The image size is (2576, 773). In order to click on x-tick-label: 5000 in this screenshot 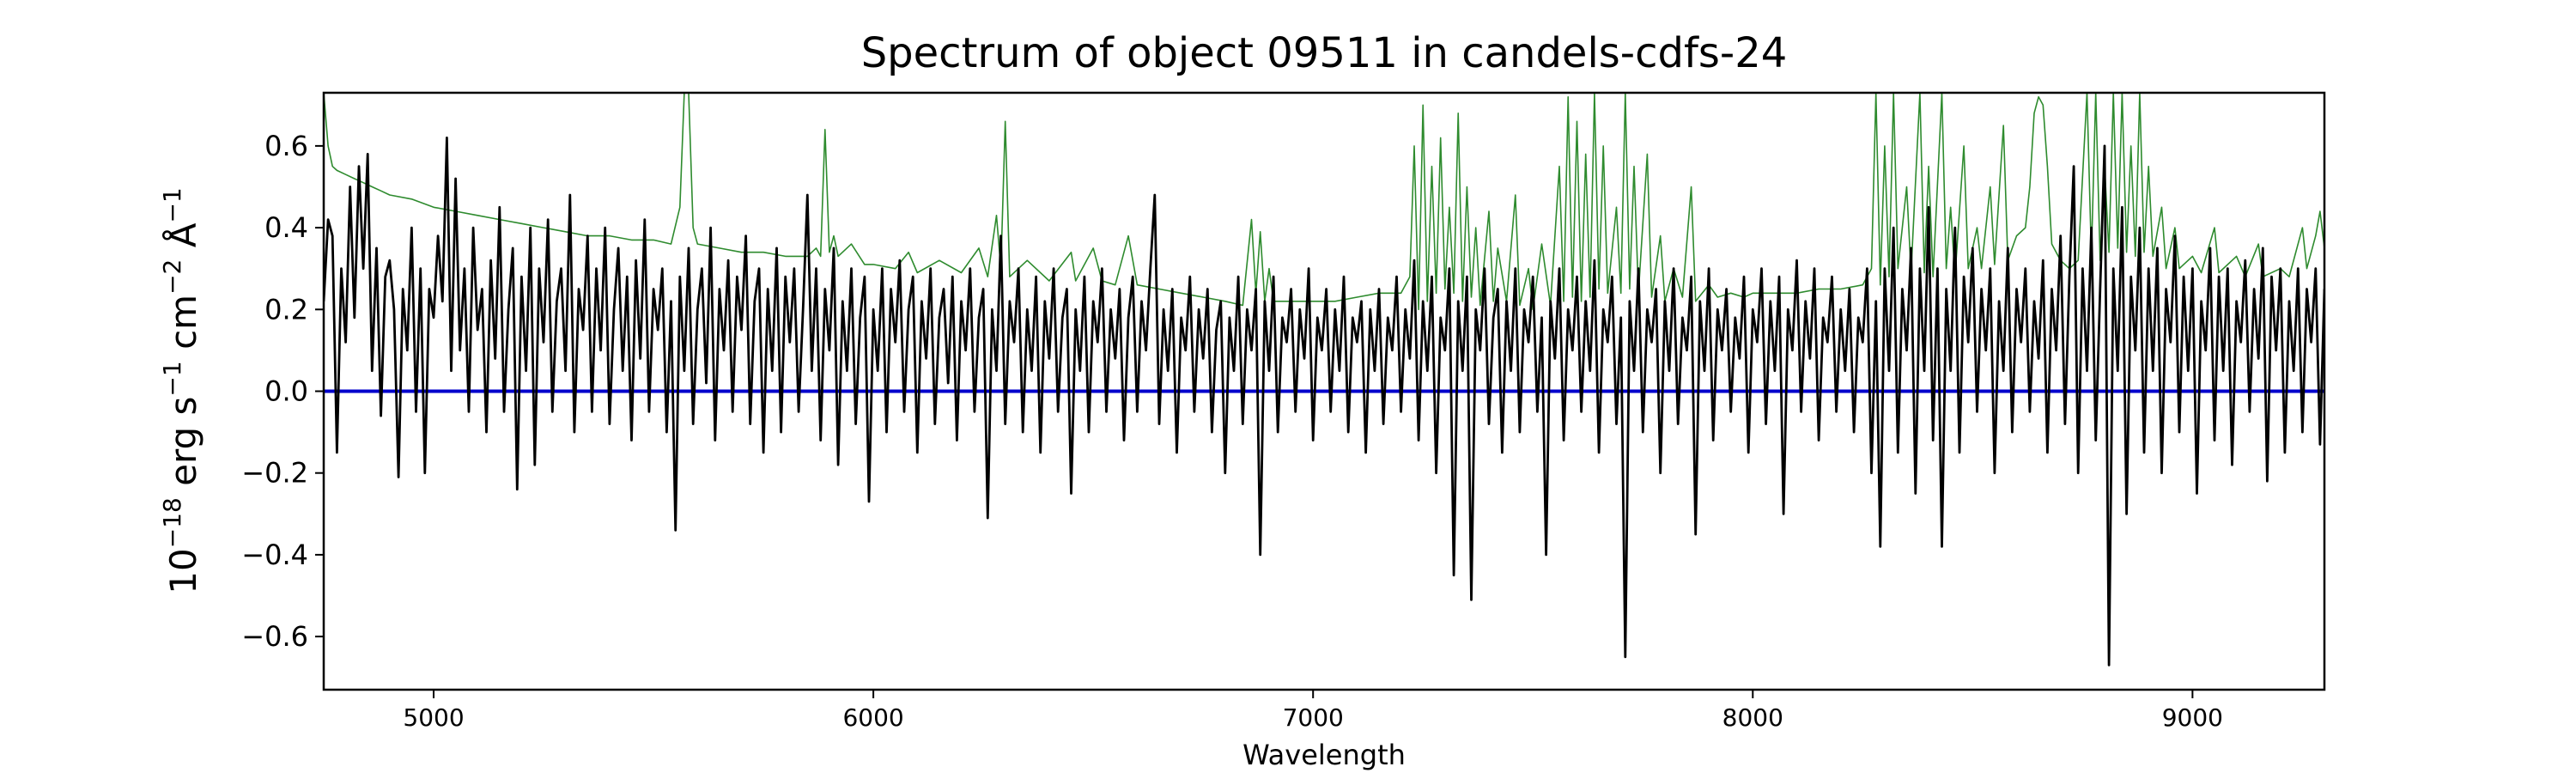, I will do `click(433, 717)`.